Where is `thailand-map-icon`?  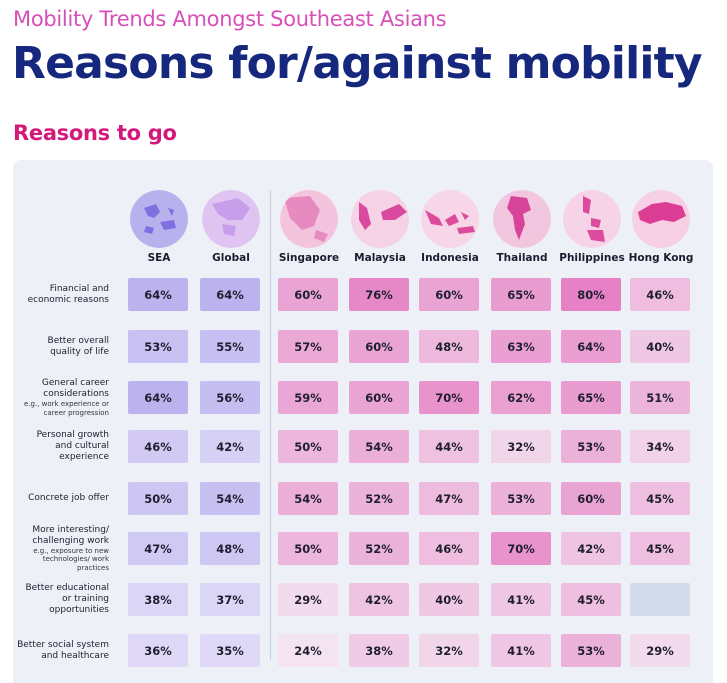 thailand-map-icon is located at coordinates (522, 219).